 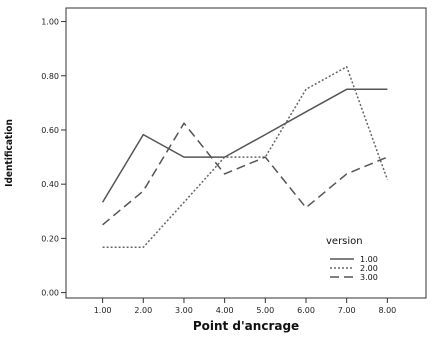 What do you see at coordinates (50, 130) in the screenshot?
I see `y-tick-label: 0.60` at bounding box center [50, 130].